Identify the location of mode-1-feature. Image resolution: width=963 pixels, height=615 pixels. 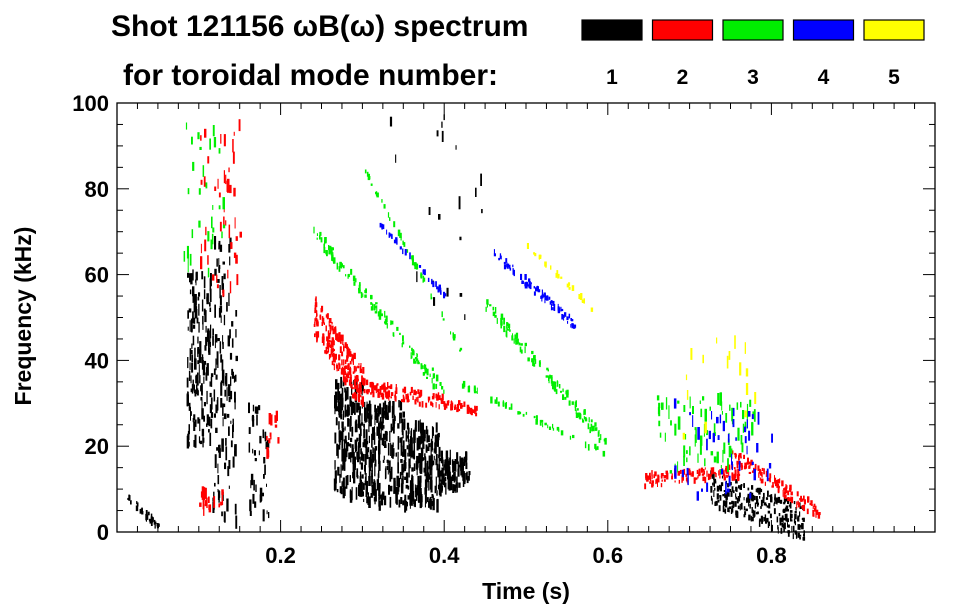
(384, 455).